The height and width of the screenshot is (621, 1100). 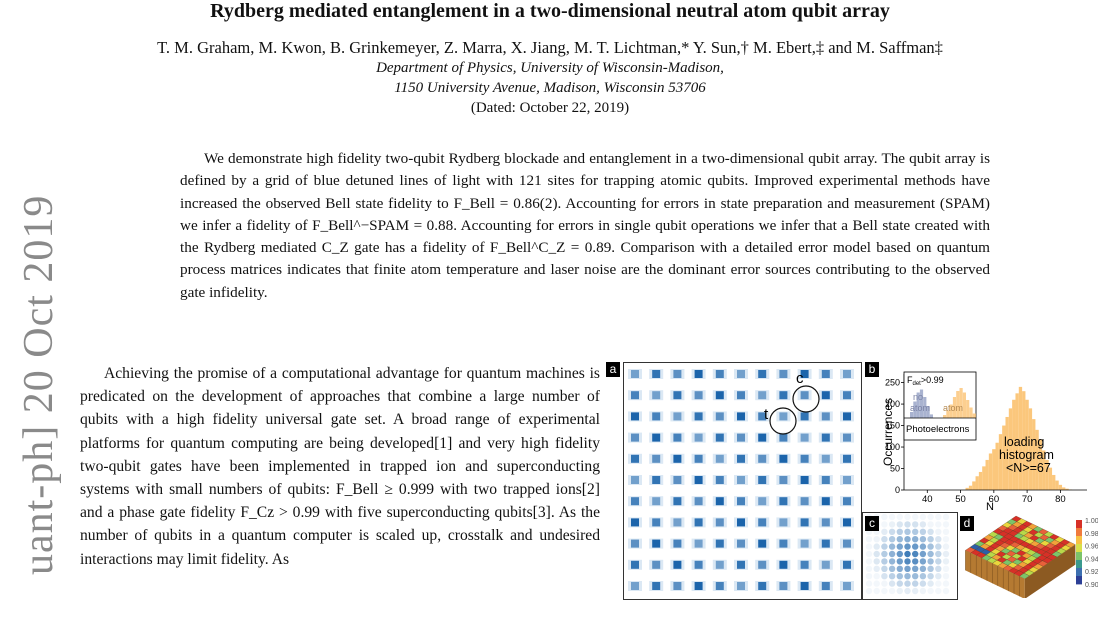 I want to click on x-axis-label: N, so click(x=990, y=506).